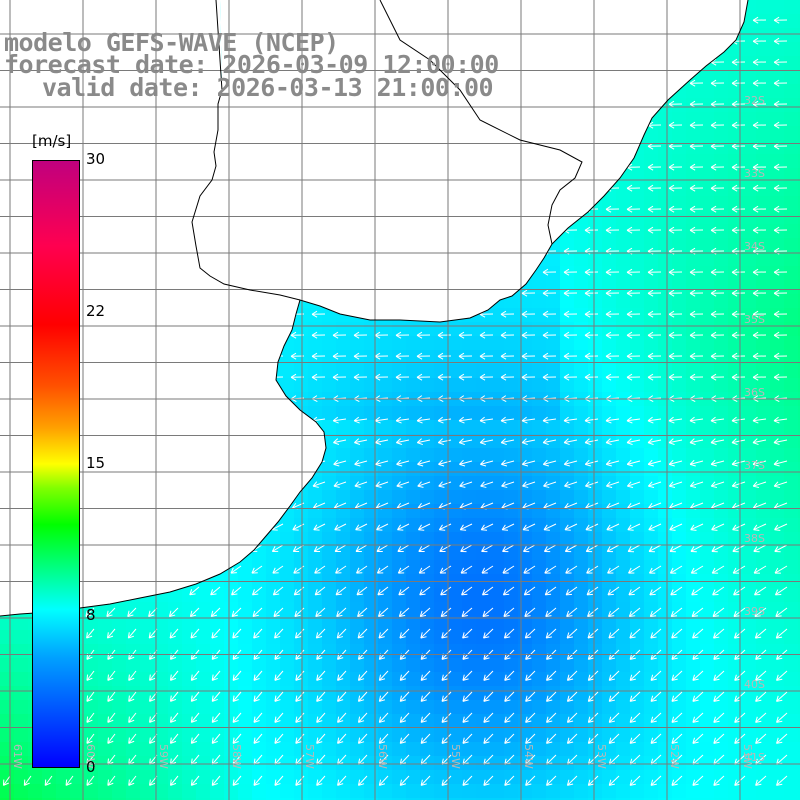 This screenshot has height=800, width=800. Describe the element at coordinates (96, 311) in the screenshot. I see `colorbar-tick-22: 22` at that location.